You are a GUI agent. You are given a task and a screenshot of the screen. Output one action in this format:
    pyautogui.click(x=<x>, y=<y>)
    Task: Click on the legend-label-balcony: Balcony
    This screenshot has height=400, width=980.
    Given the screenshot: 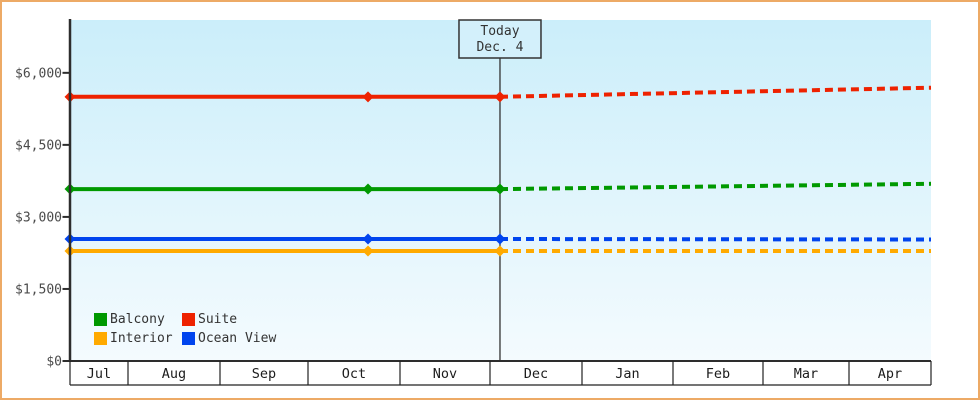 What is the action you would take?
    pyautogui.click(x=137, y=319)
    